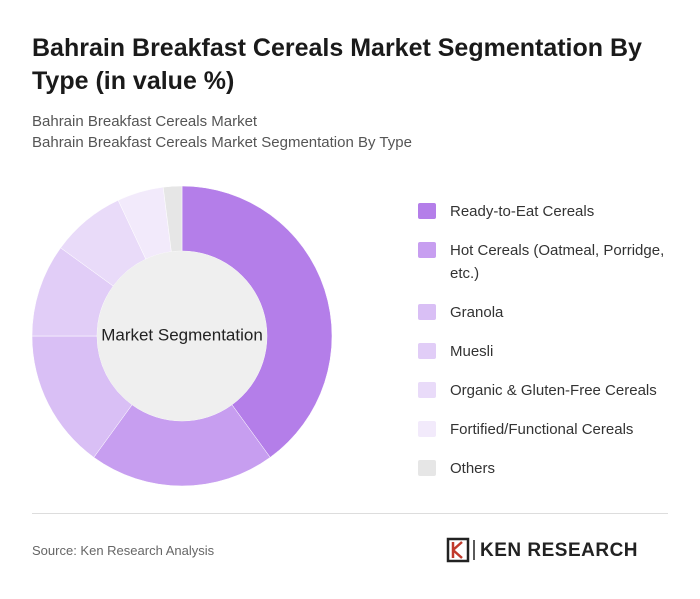 The height and width of the screenshot is (599, 700). I want to click on legend-label: Organic & Gluten-Free Cereals, so click(553, 390).